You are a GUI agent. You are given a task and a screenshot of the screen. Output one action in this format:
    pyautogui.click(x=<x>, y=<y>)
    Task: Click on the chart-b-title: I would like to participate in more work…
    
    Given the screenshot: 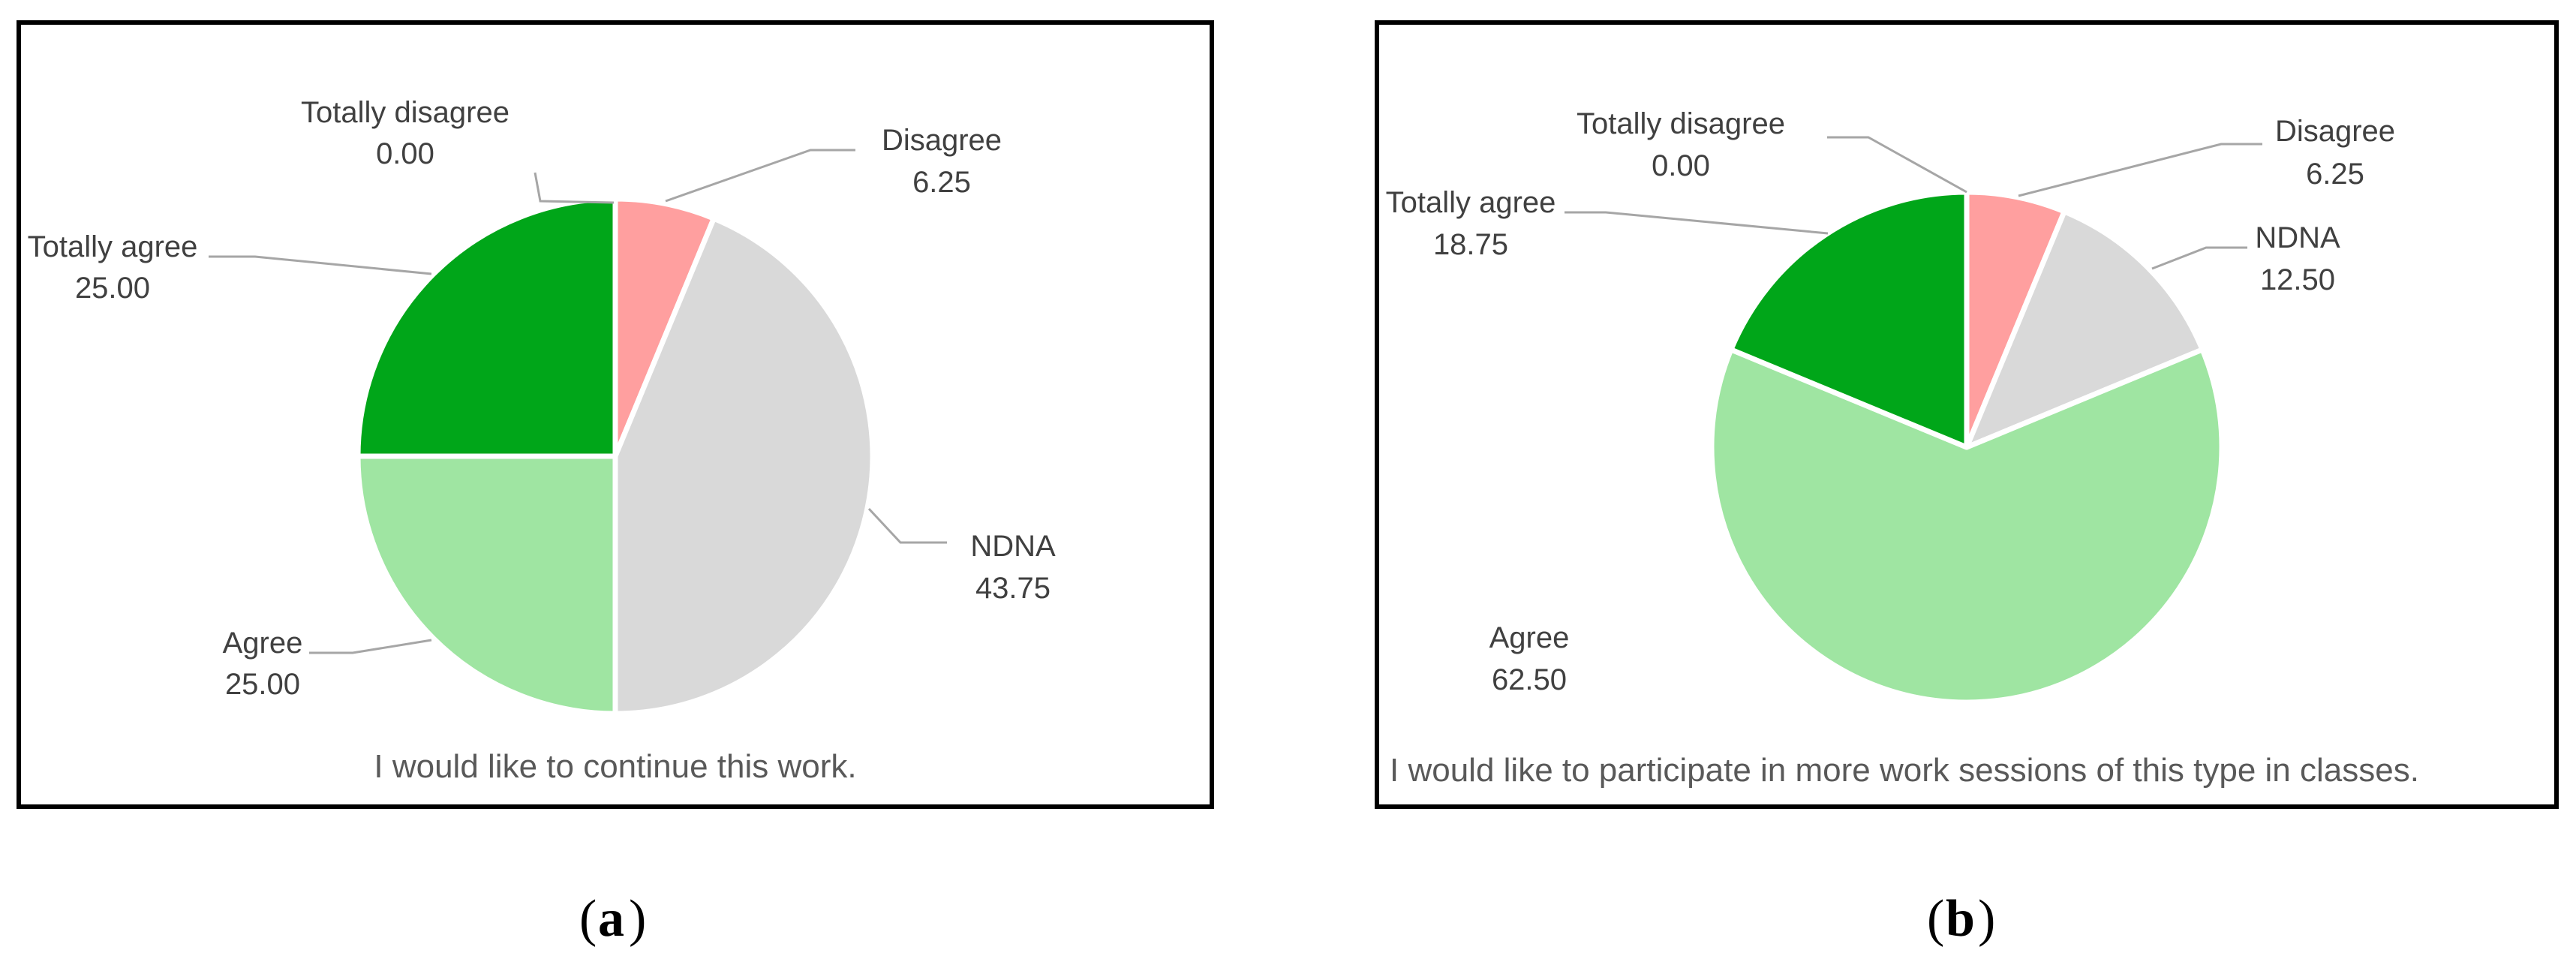 What is the action you would take?
    pyautogui.click(x=1904, y=770)
    